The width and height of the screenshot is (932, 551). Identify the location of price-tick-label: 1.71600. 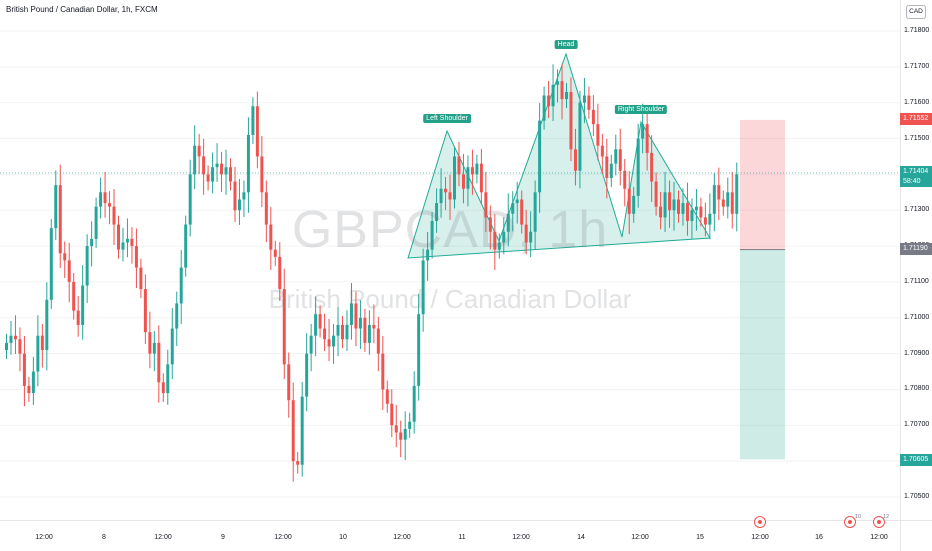
(917, 102).